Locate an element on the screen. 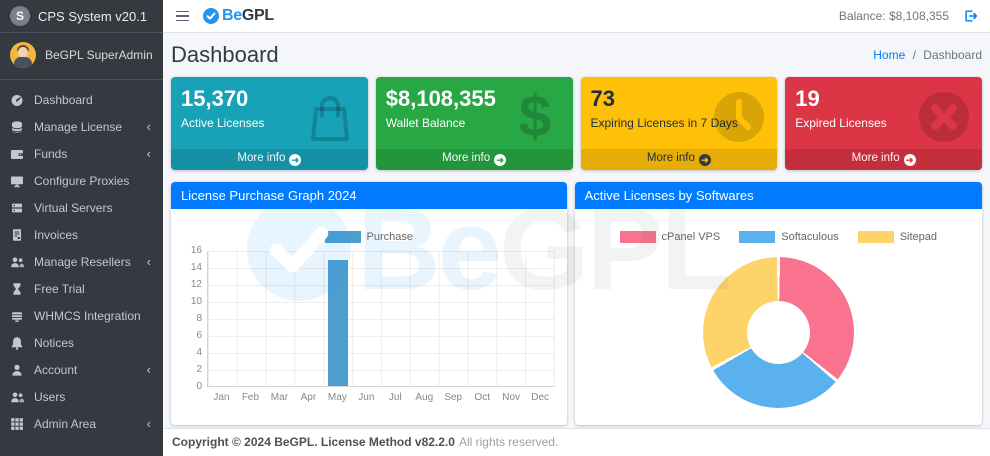 The height and width of the screenshot is (456, 990). sidebar-item-admin-area: Admin Area ‹ is located at coordinates (81, 423).